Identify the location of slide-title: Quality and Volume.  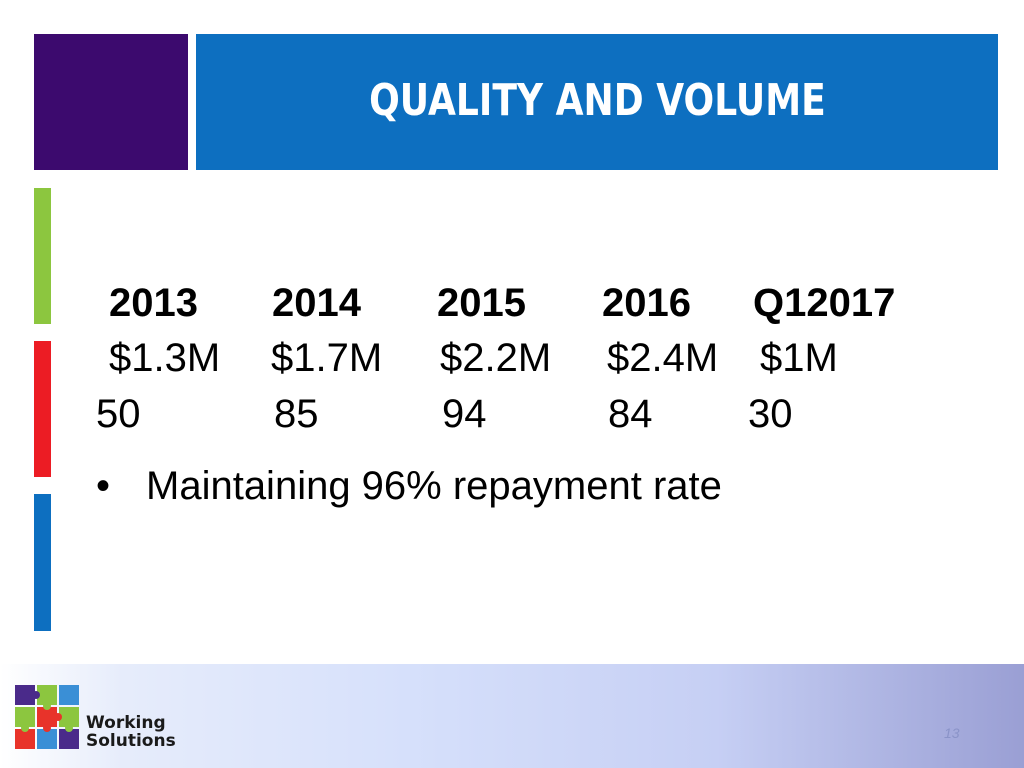
(597, 100).